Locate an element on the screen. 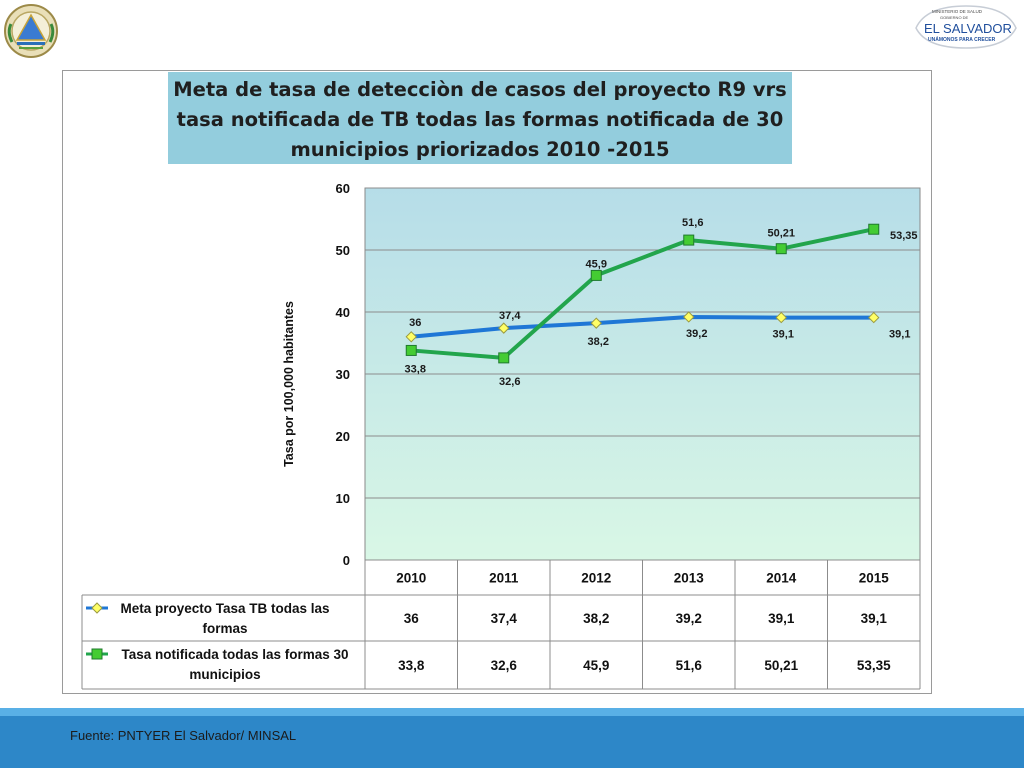  logo-name: EL SALVADOR is located at coordinates (968, 28).